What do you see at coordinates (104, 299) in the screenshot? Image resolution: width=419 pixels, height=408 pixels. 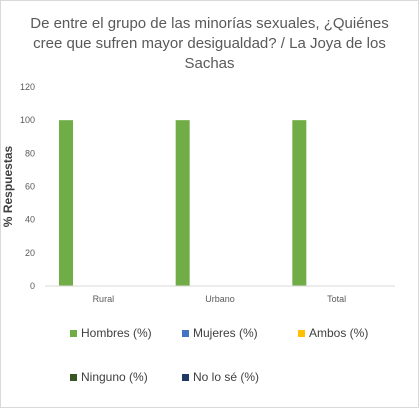 I see `x-tick-label-rural: Rural` at bounding box center [104, 299].